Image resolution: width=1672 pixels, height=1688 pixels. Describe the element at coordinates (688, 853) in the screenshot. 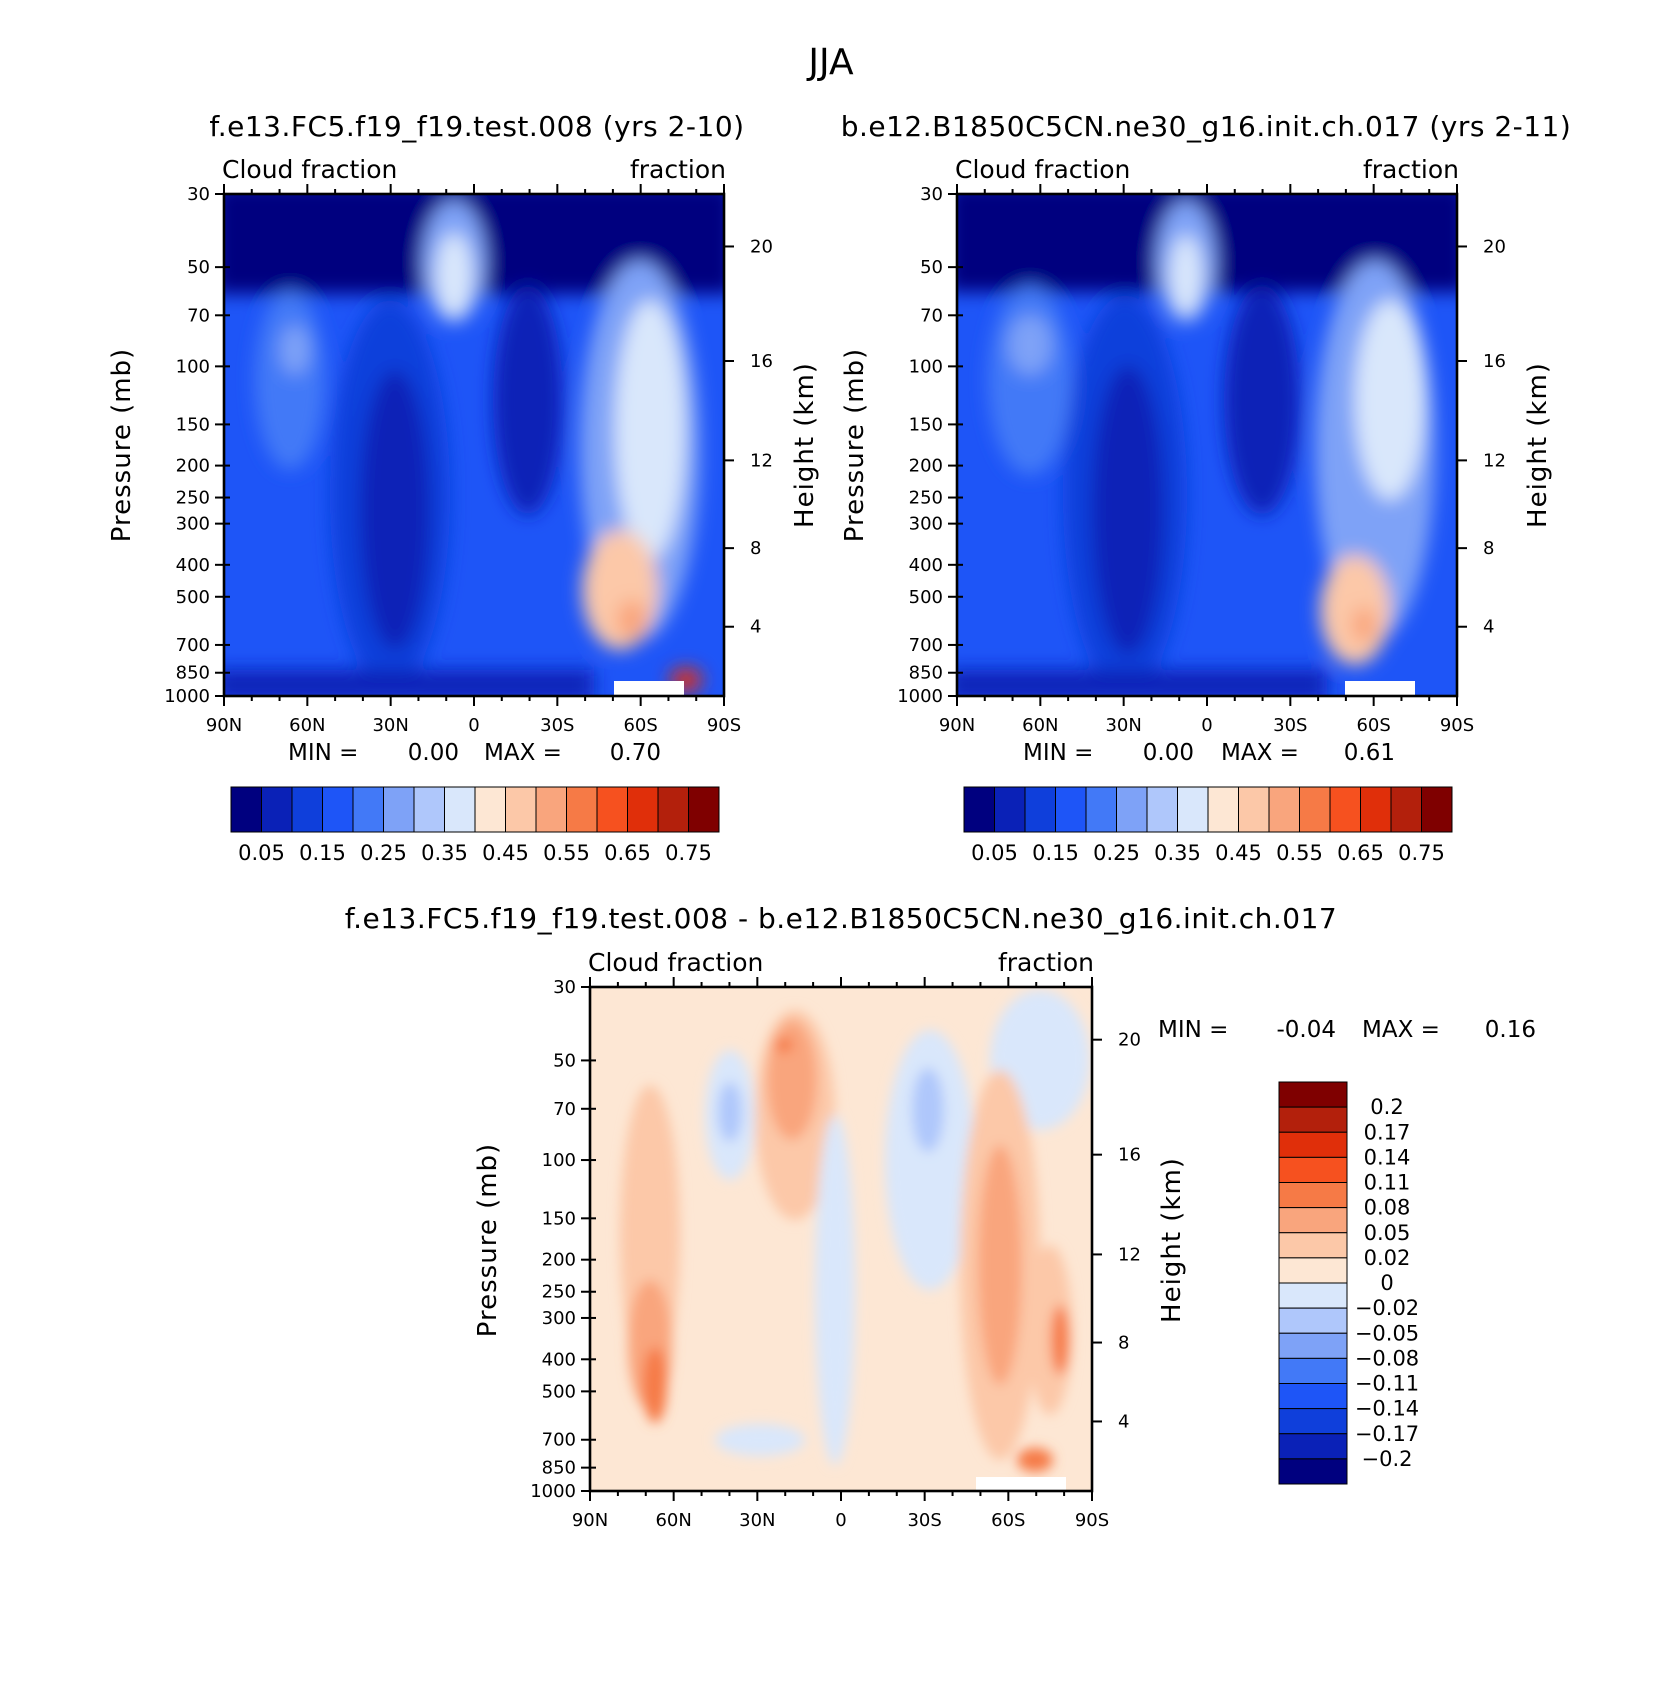

I see `colorbar-label: 0.75` at that location.